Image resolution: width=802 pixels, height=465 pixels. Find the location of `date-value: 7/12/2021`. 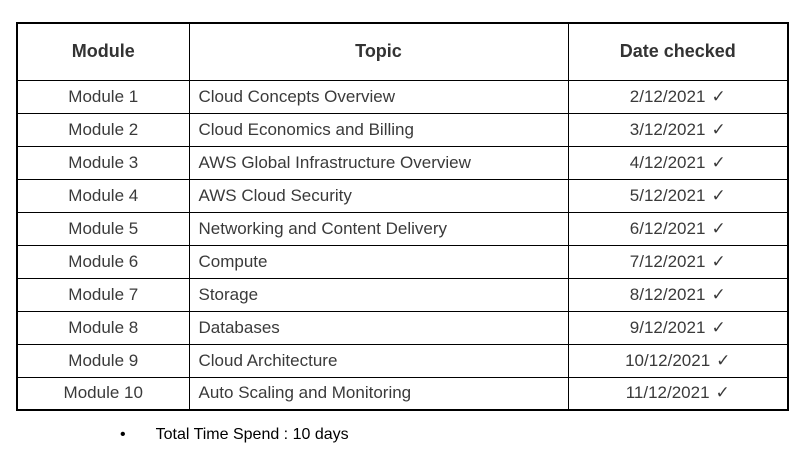

date-value: 7/12/2021 is located at coordinates (667, 261).